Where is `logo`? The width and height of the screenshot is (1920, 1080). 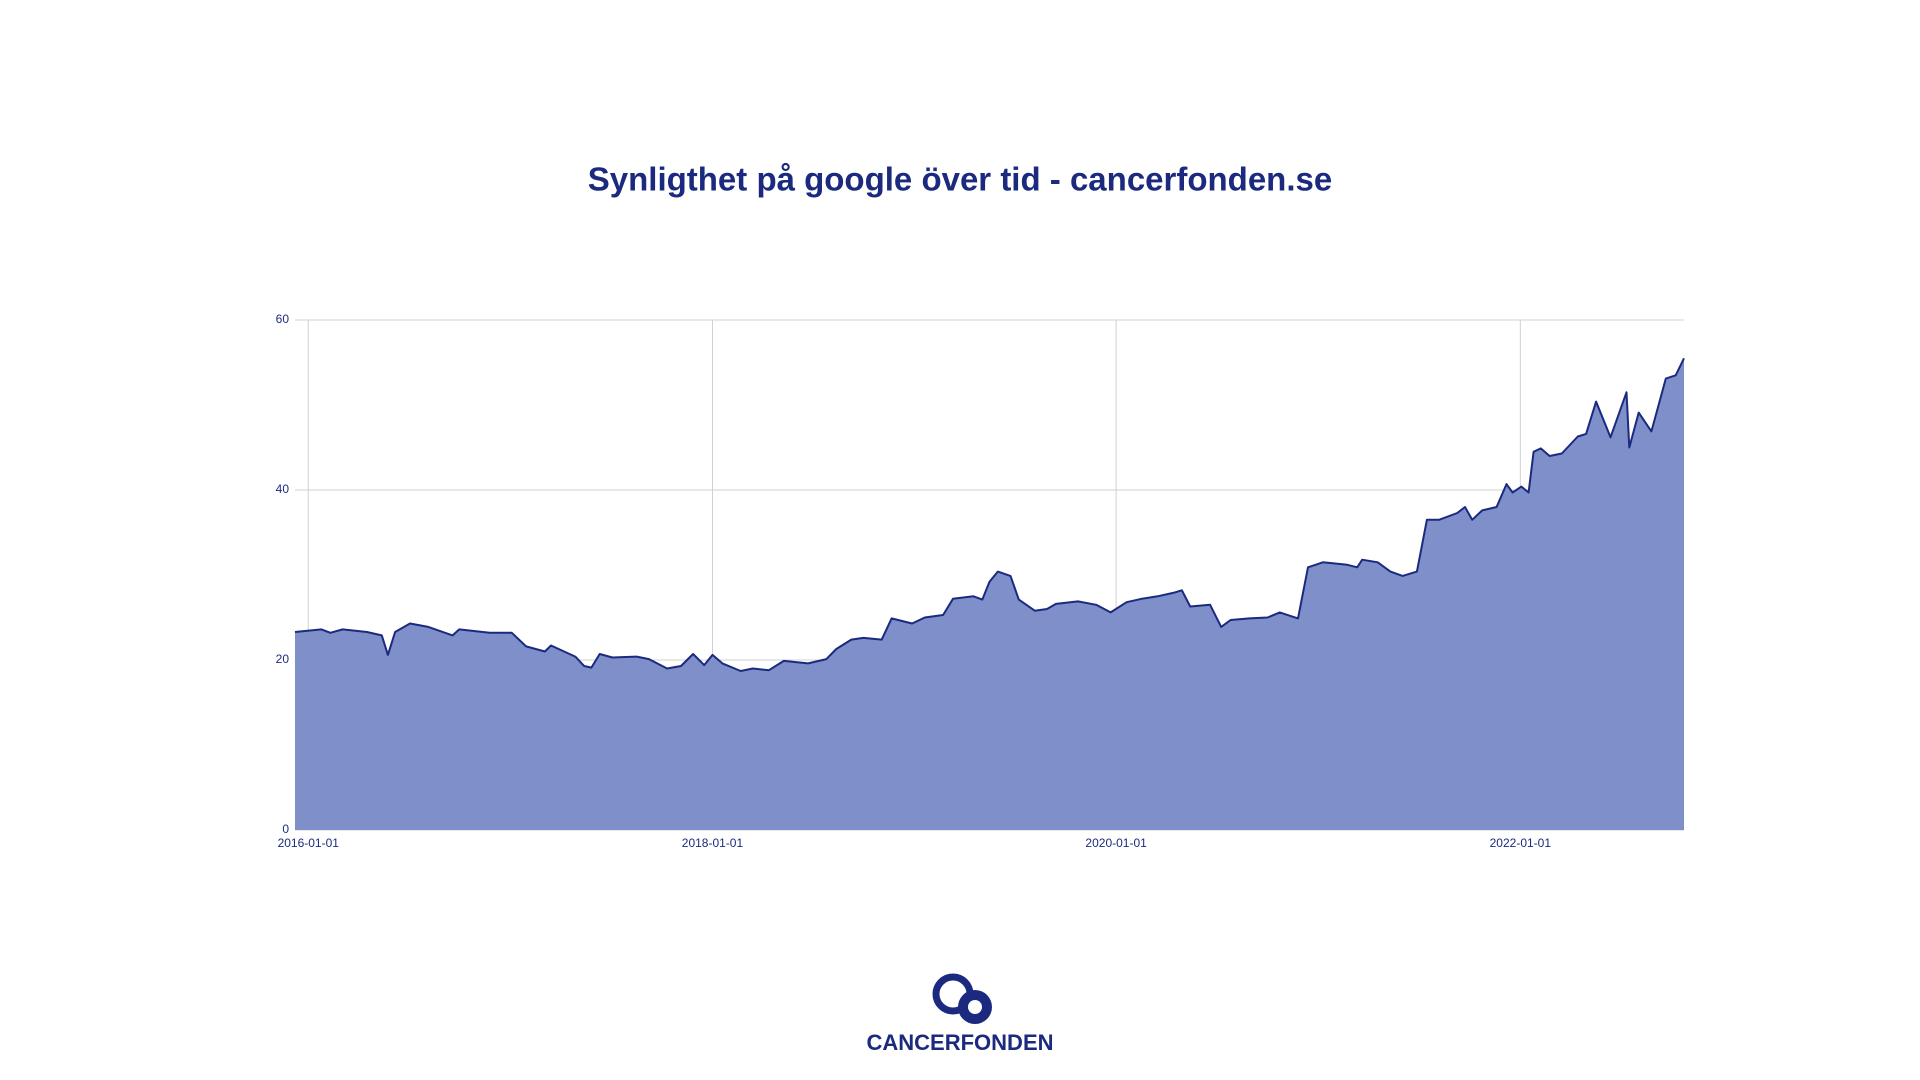 logo is located at coordinates (962, 998).